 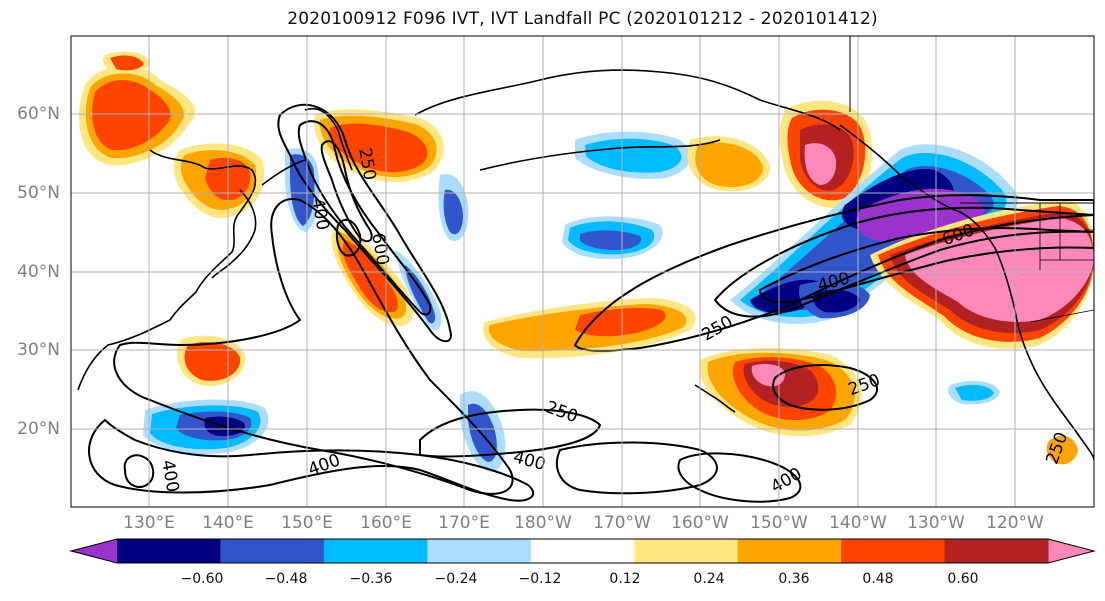 I want to click on border-mexico, so click(x=1061, y=316).